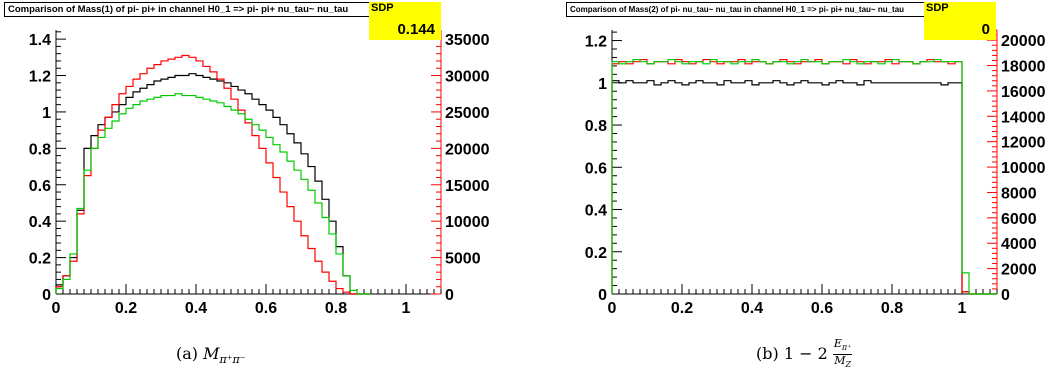  What do you see at coordinates (463, 259) in the screenshot?
I see `chart-a-y2-tick-label: 5000` at bounding box center [463, 259].